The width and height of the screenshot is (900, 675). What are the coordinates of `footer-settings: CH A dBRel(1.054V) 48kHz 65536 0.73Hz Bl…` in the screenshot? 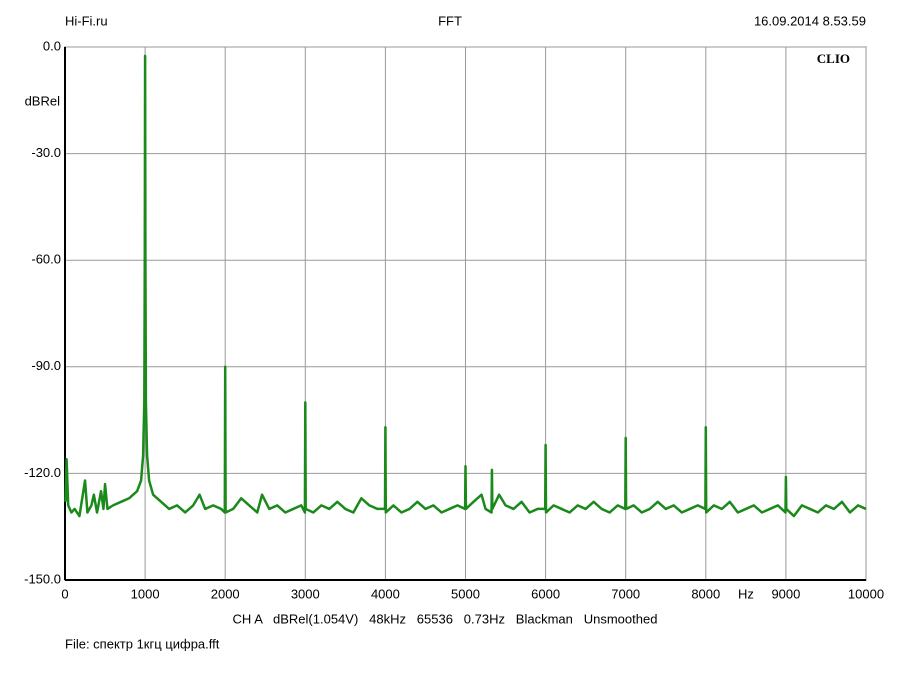 It's located at (445, 618).